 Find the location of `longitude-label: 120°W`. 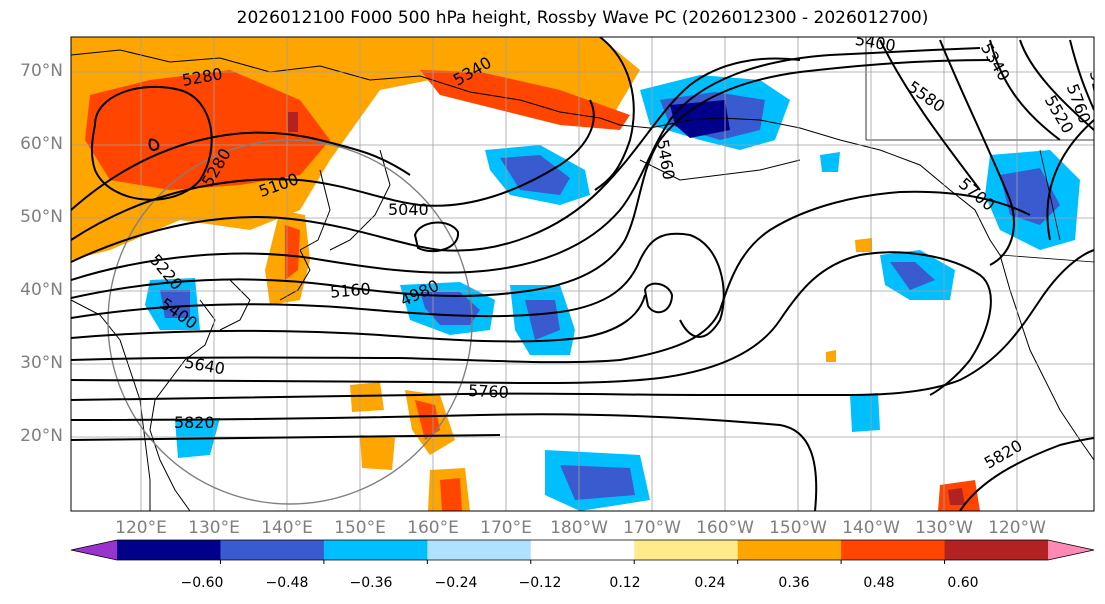

longitude-label: 120°W is located at coordinates (1017, 528).